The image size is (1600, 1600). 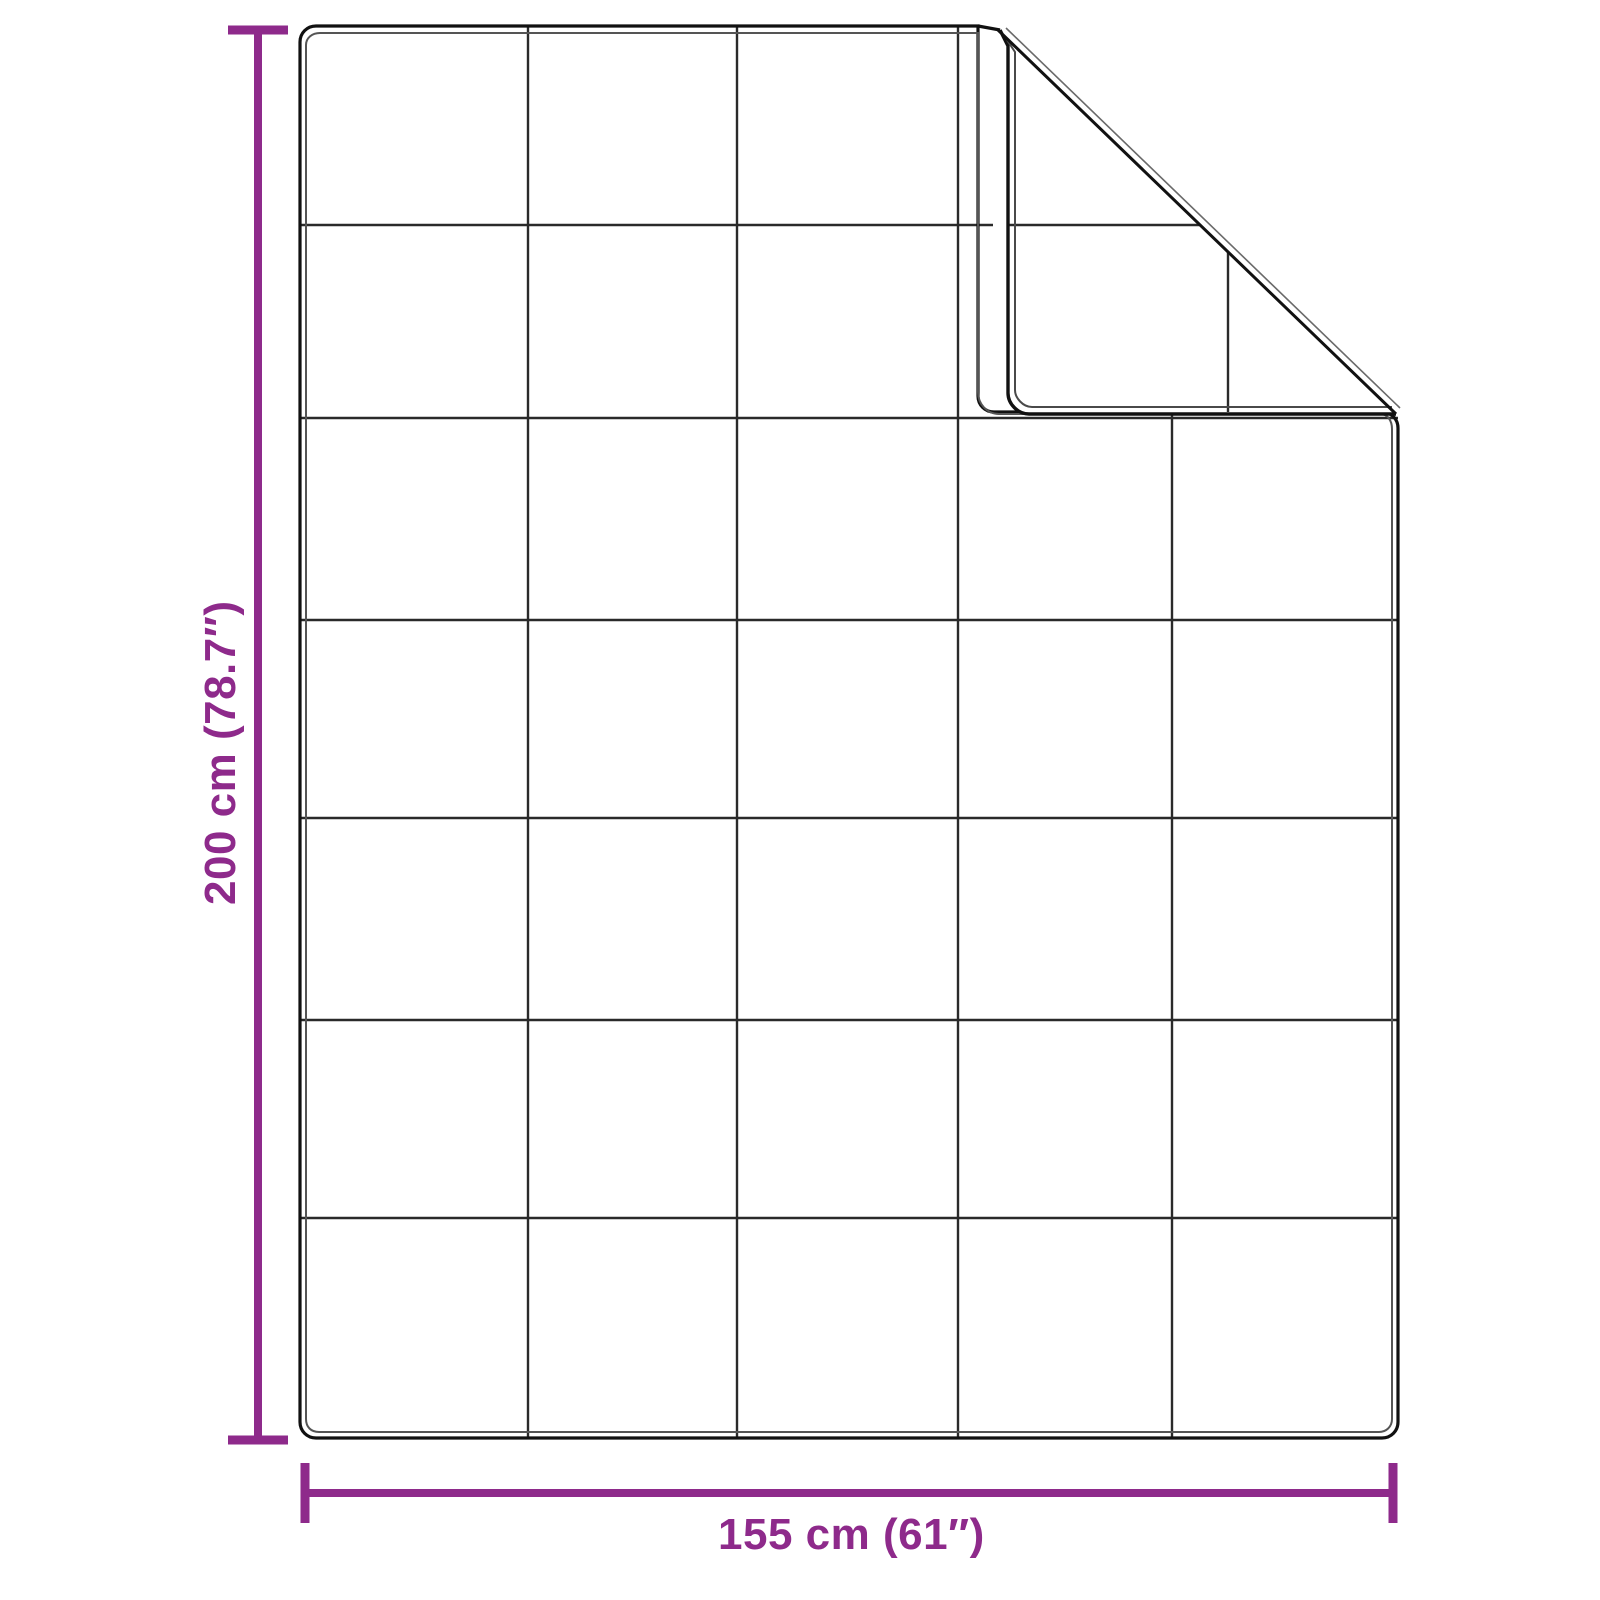 I want to click on fold-hinge-top, so click(x=989, y=28).